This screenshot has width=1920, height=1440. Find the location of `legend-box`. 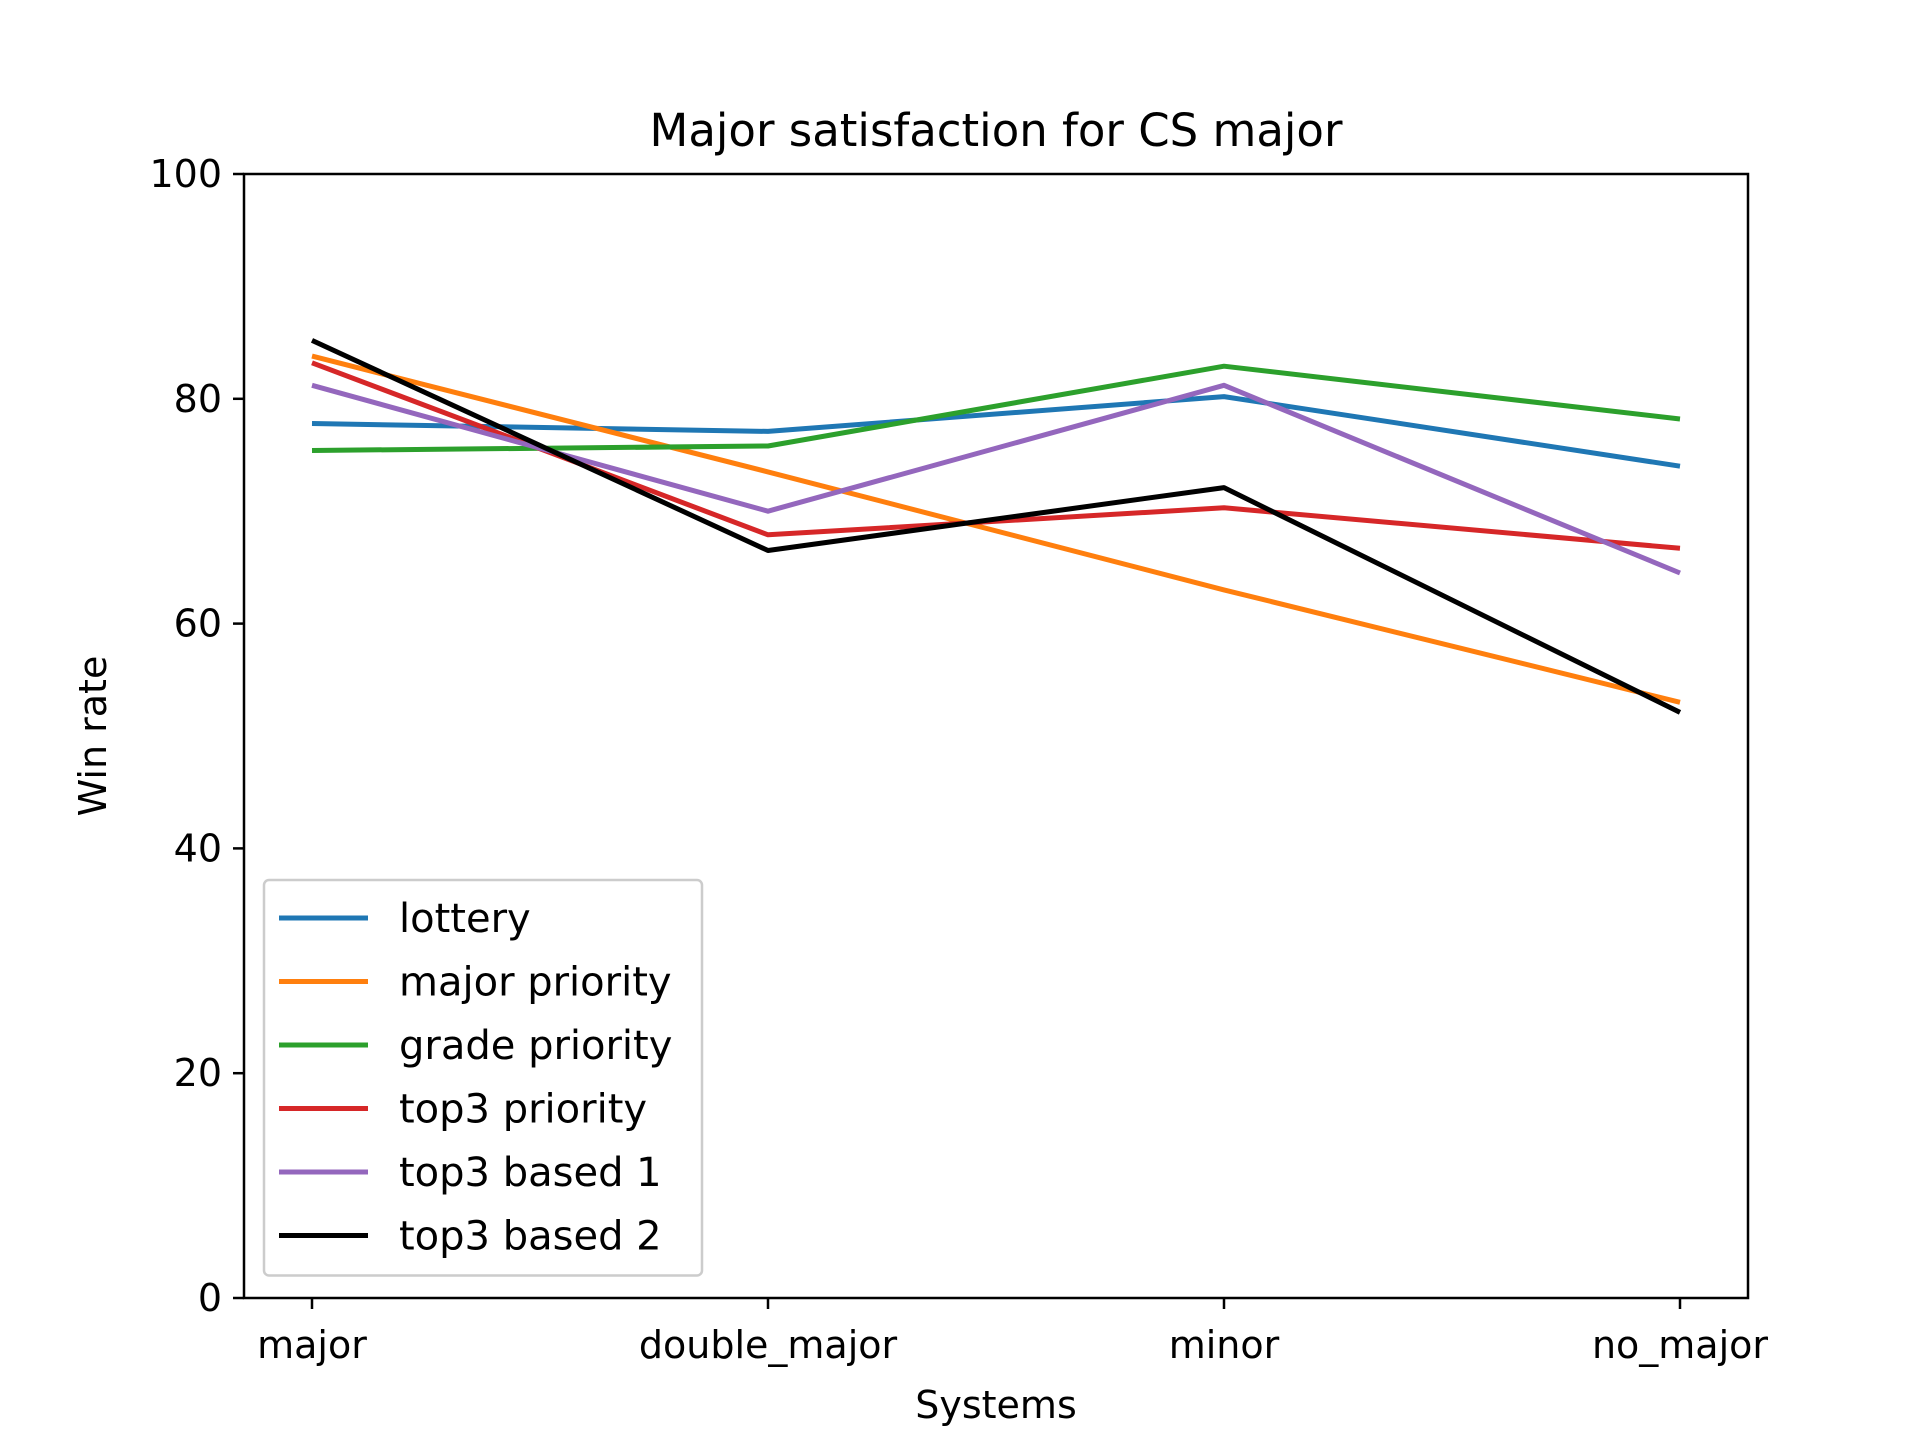

legend-box is located at coordinates (483, 1077).